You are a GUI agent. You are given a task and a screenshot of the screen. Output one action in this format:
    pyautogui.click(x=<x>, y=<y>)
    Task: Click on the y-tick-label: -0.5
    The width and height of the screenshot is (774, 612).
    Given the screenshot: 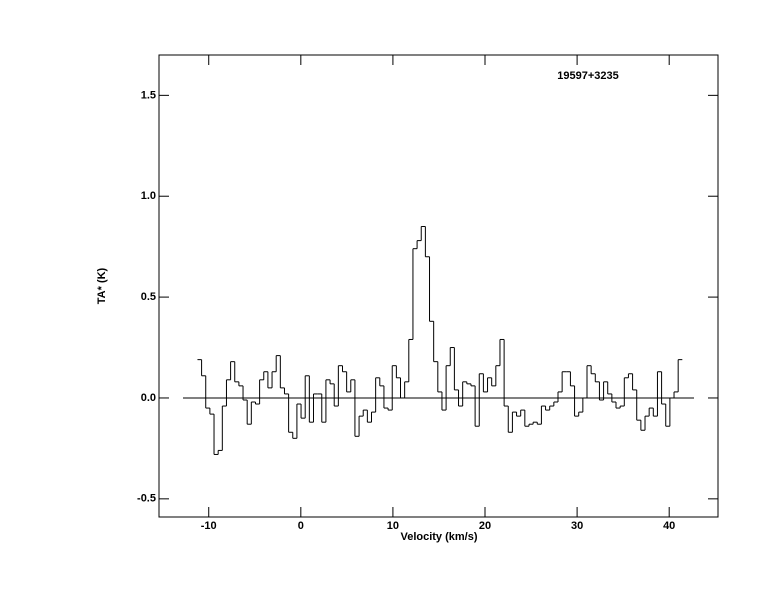 What is the action you would take?
    pyautogui.click(x=146, y=499)
    